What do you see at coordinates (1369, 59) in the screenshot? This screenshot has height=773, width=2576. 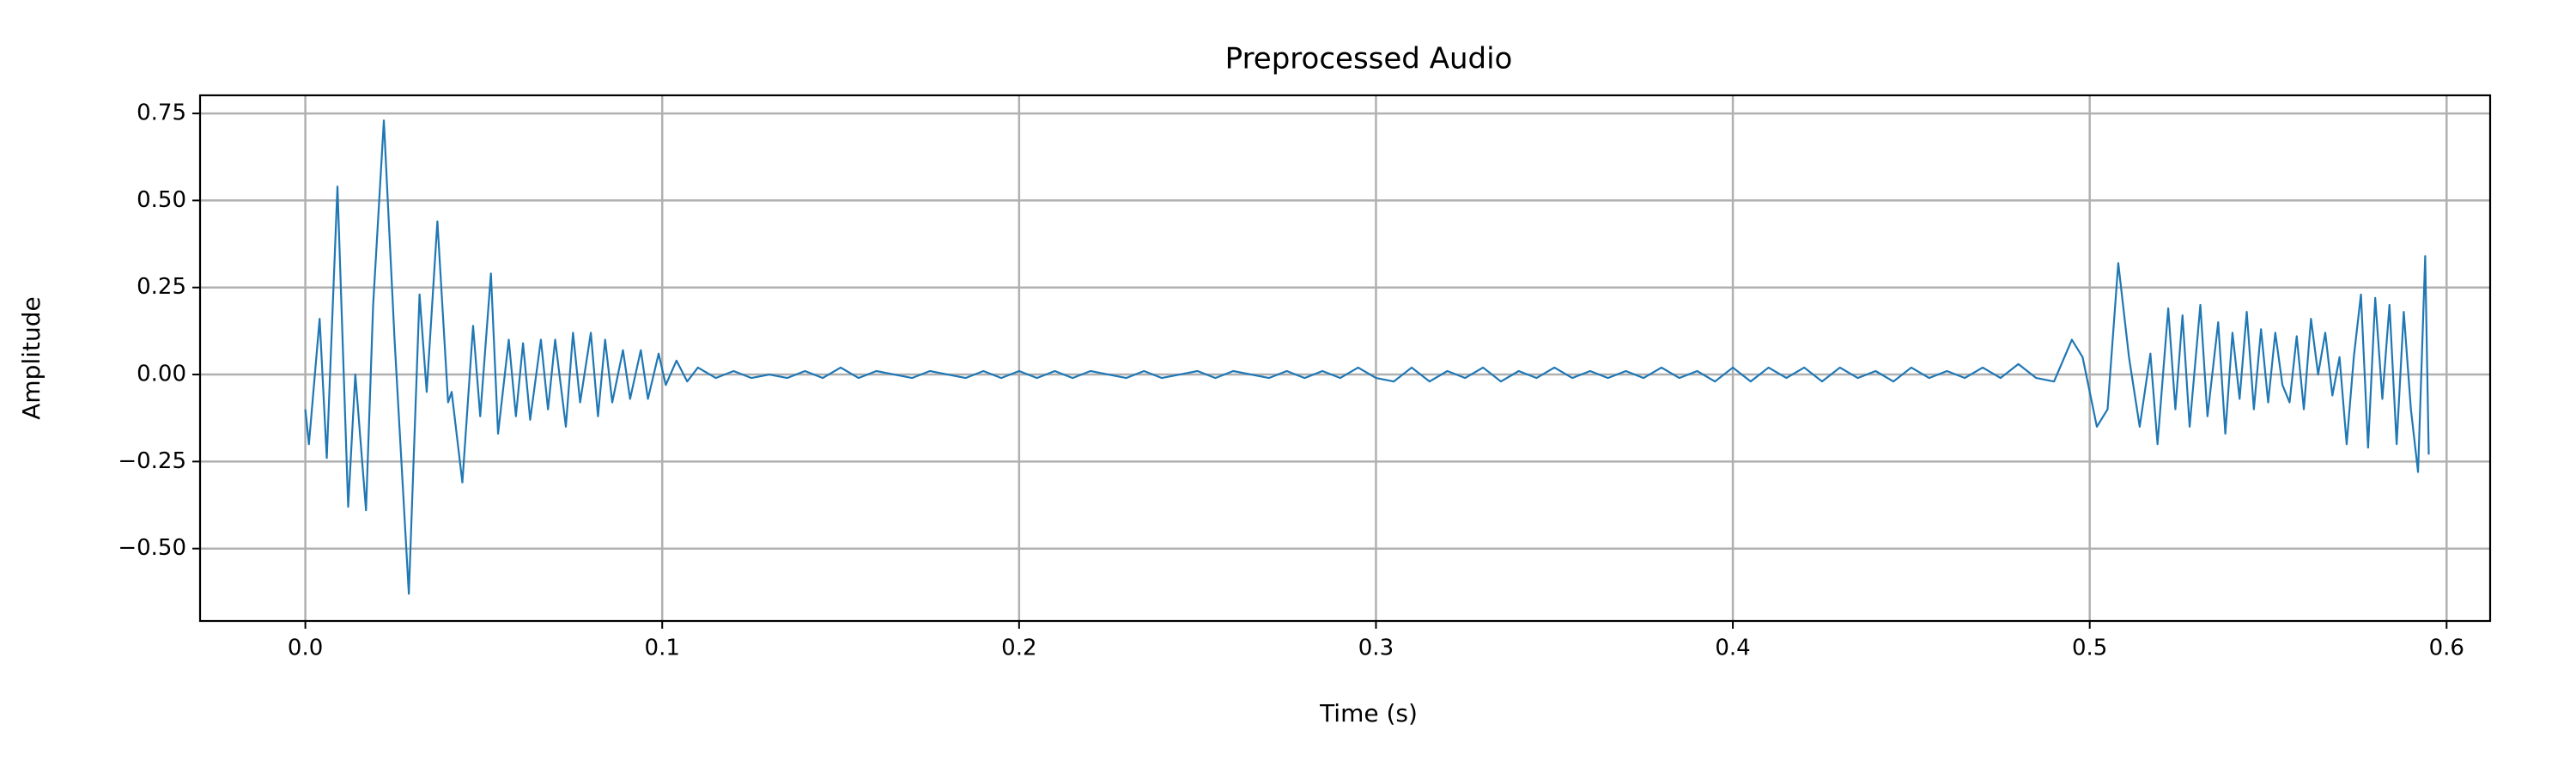 I see `chart-title: Preprocessed Audio` at bounding box center [1369, 59].